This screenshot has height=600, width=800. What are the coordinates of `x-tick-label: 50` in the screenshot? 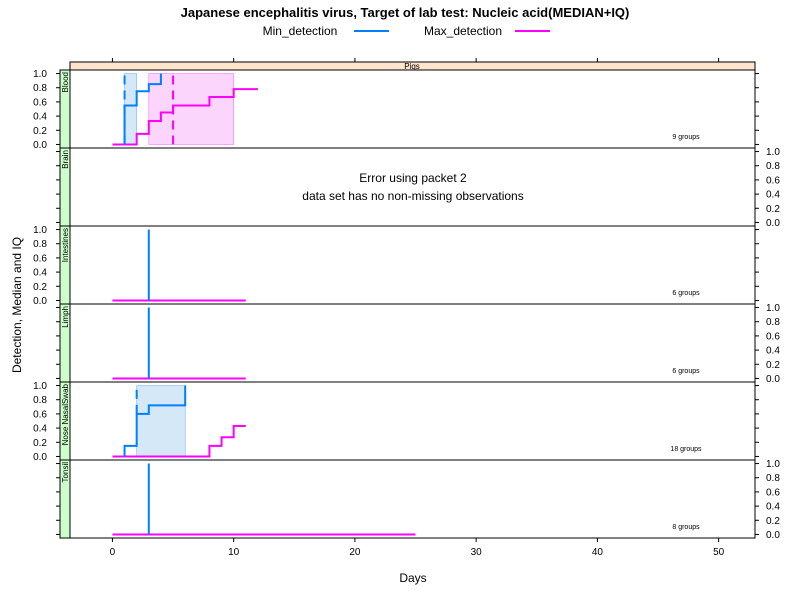 It's located at (719, 552).